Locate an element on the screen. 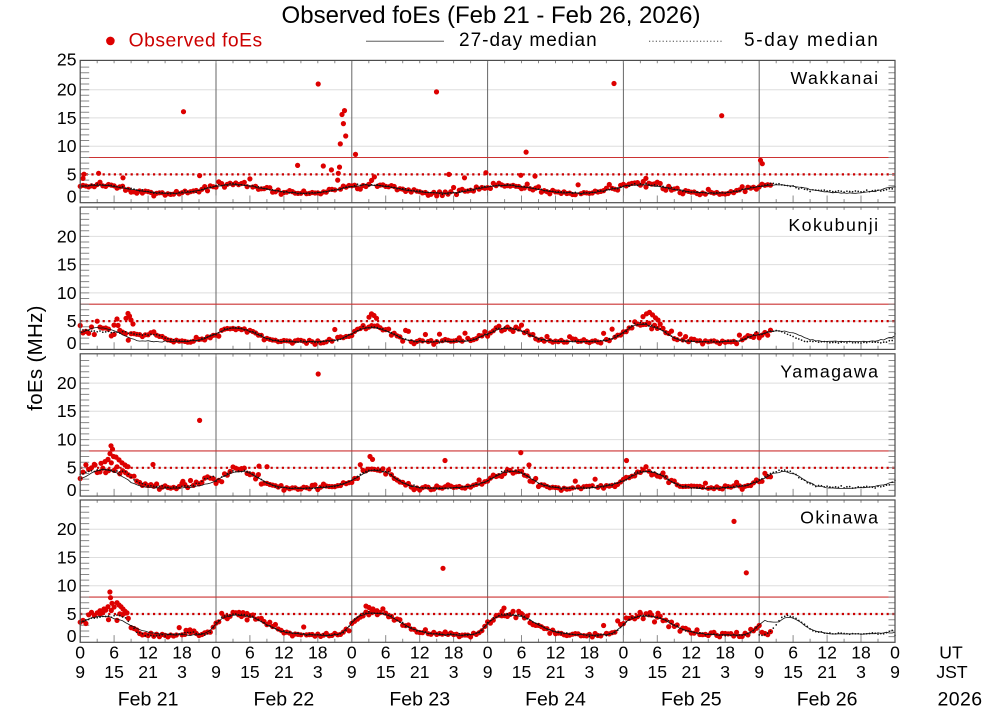 The height and width of the screenshot is (719, 1000). svg-text: 25 is located at coordinates (67, 60).